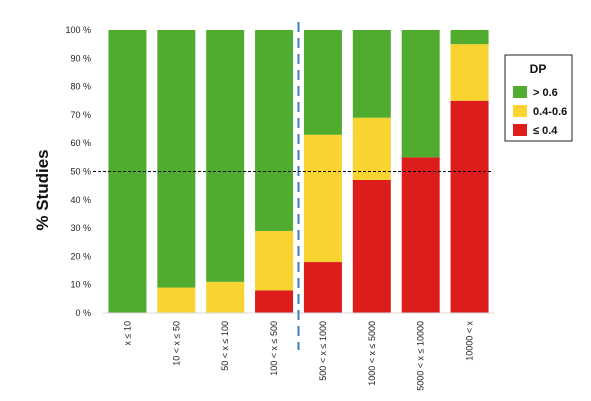  Describe the element at coordinates (78, 30) in the screenshot. I see `y-tick-label: 100 %` at that location.